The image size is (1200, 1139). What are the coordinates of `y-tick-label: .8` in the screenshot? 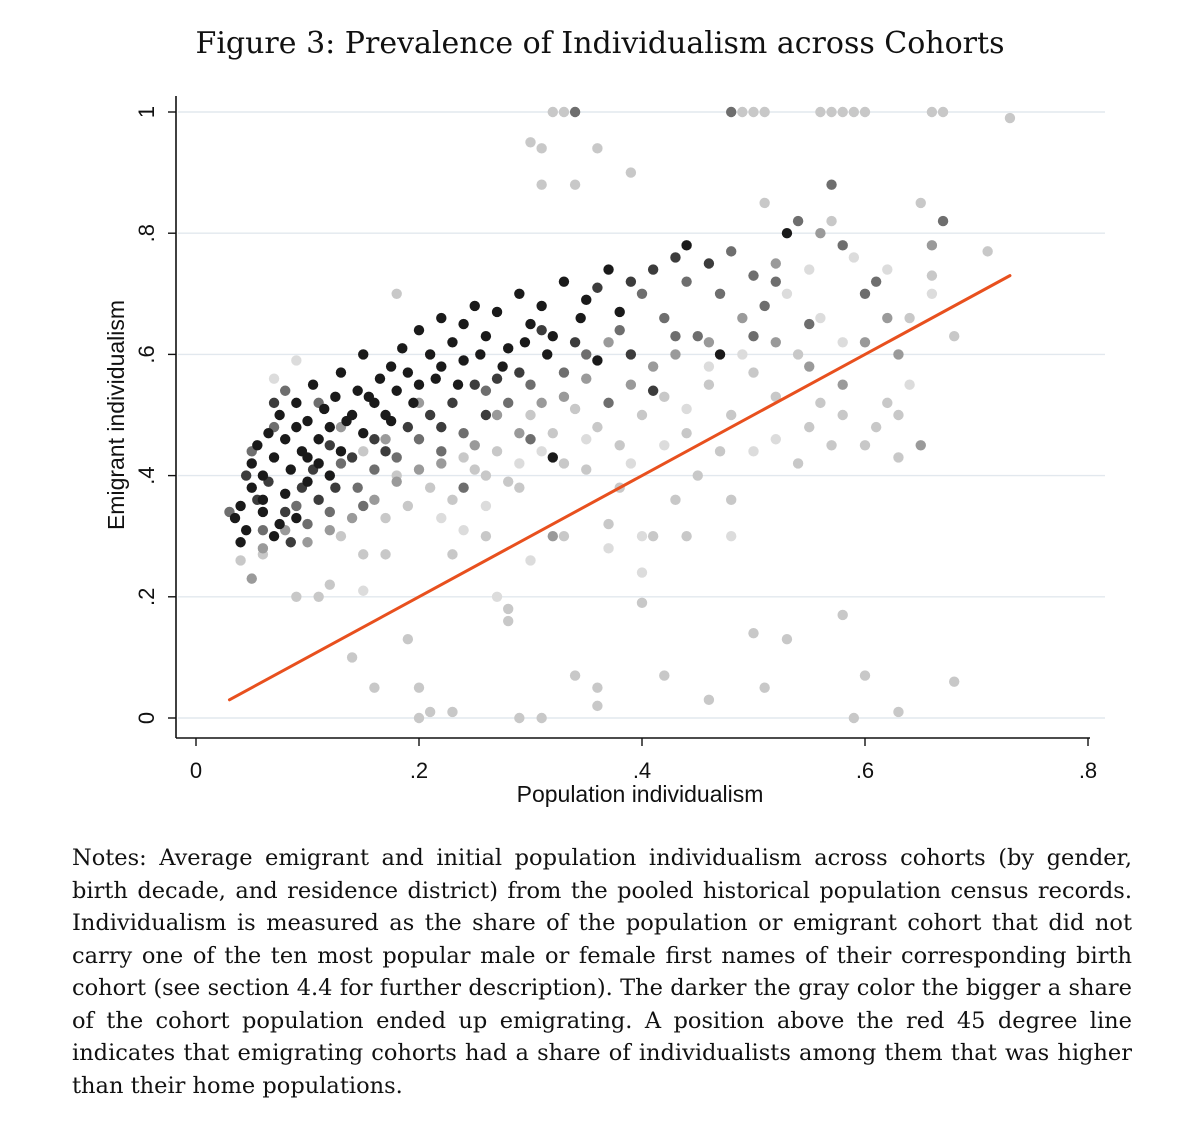 It's located at (146, 233).